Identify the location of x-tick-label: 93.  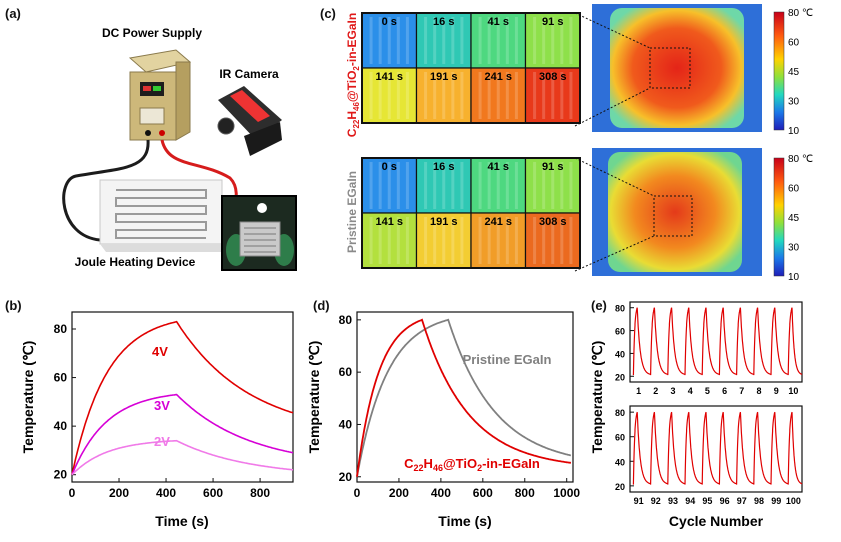
(673, 501).